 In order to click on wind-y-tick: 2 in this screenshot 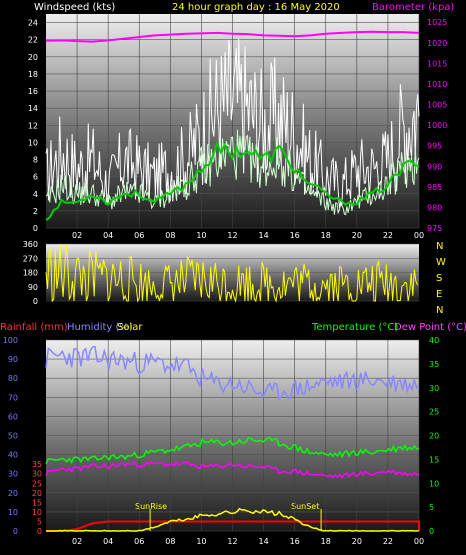, I will do `click(35, 211)`.